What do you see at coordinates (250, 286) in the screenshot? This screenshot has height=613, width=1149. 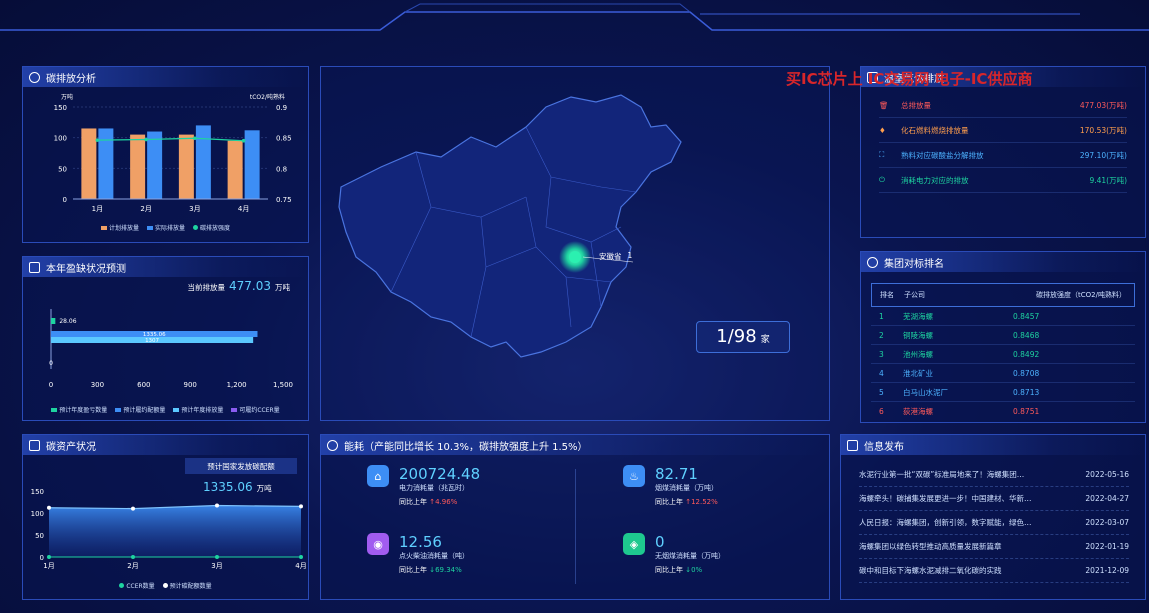 I see `current-emission-value: 477.03` at bounding box center [250, 286].